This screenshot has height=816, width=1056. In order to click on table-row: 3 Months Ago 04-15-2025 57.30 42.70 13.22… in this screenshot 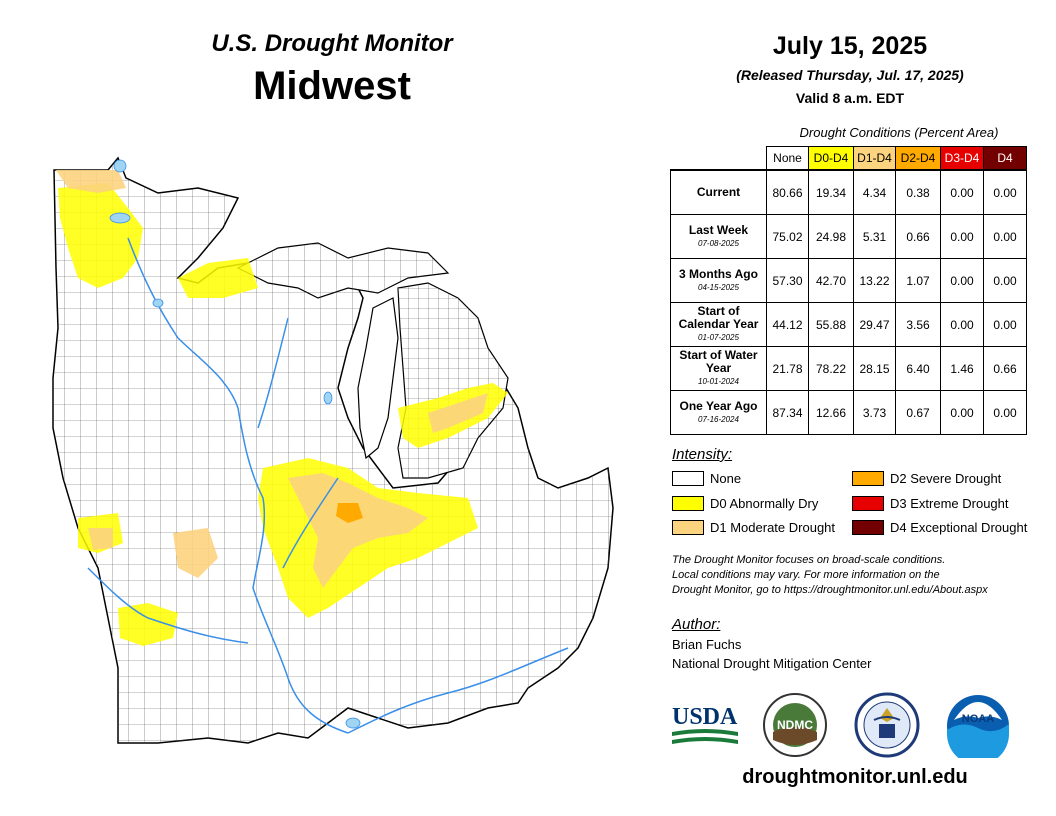, I will do `click(848, 280)`.